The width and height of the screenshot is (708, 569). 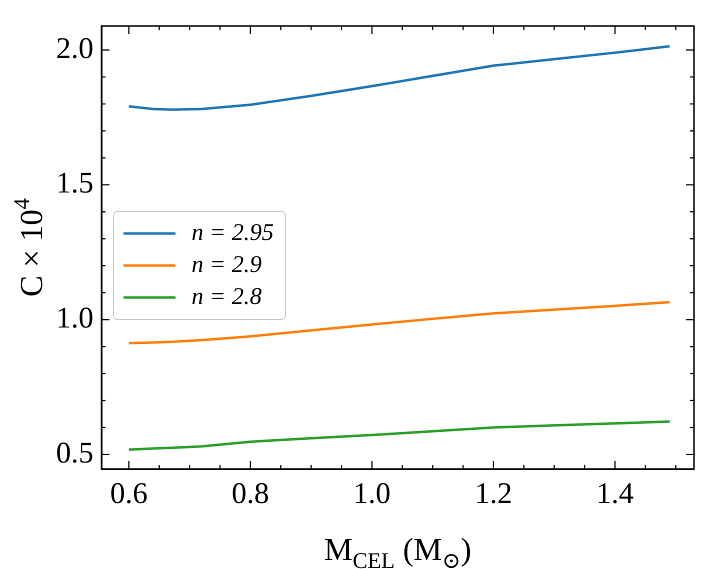 What do you see at coordinates (75, 48) in the screenshot?
I see `y-tick-label: 2.0` at bounding box center [75, 48].